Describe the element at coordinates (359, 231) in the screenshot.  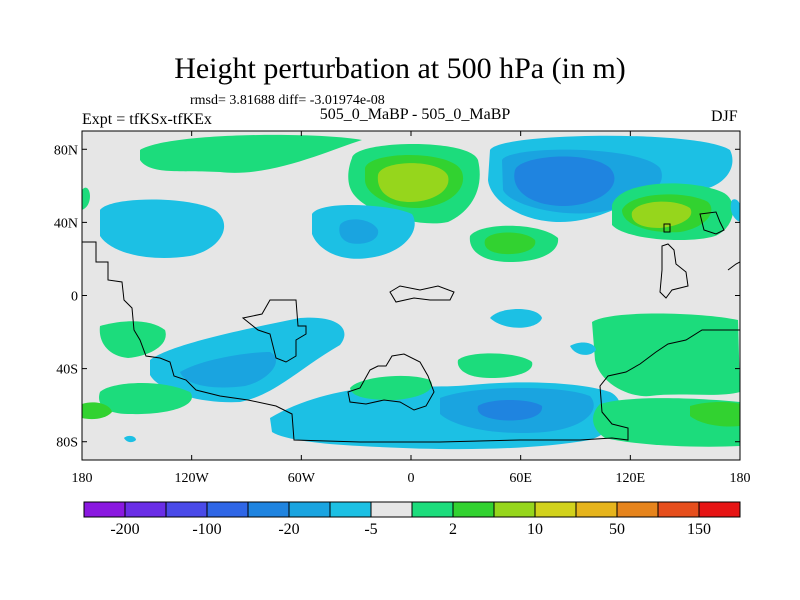
I see `contour-atl-sky` at that location.